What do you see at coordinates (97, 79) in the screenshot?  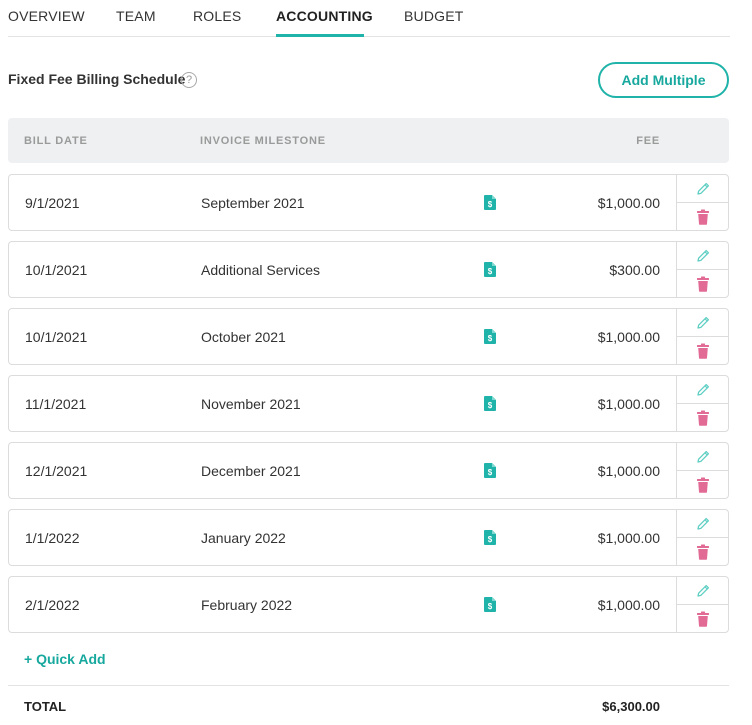 I see `section-title: Fixed Fee Billing Schedule` at bounding box center [97, 79].